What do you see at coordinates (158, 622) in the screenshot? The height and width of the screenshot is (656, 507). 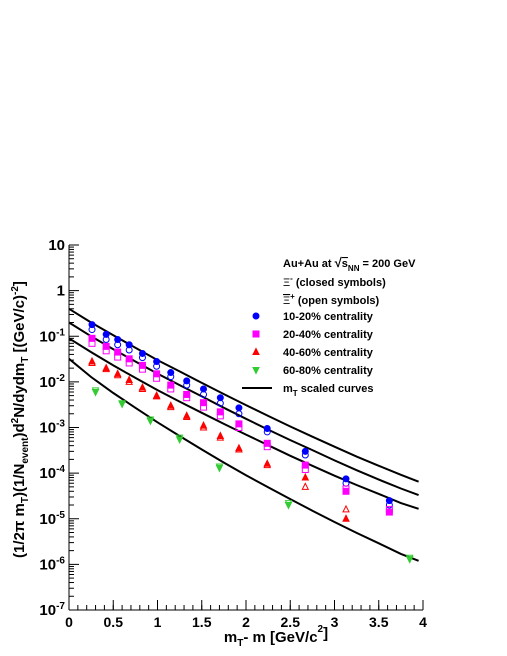 I see `x-tick-label: 1` at bounding box center [158, 622].